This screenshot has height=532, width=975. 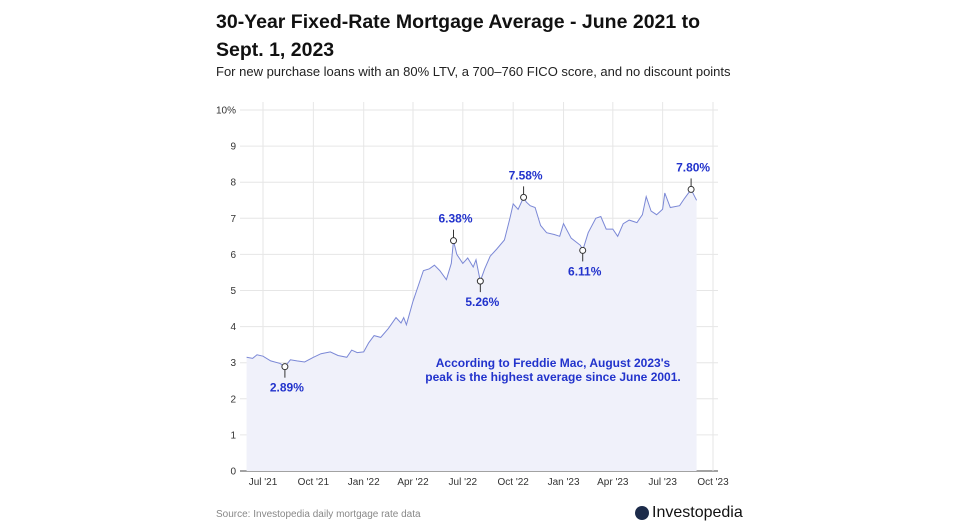 What do you see at coordinates (455, 228) in the screenshot?
I see `annotation: 6.38%` at bounding box center [455, 228].